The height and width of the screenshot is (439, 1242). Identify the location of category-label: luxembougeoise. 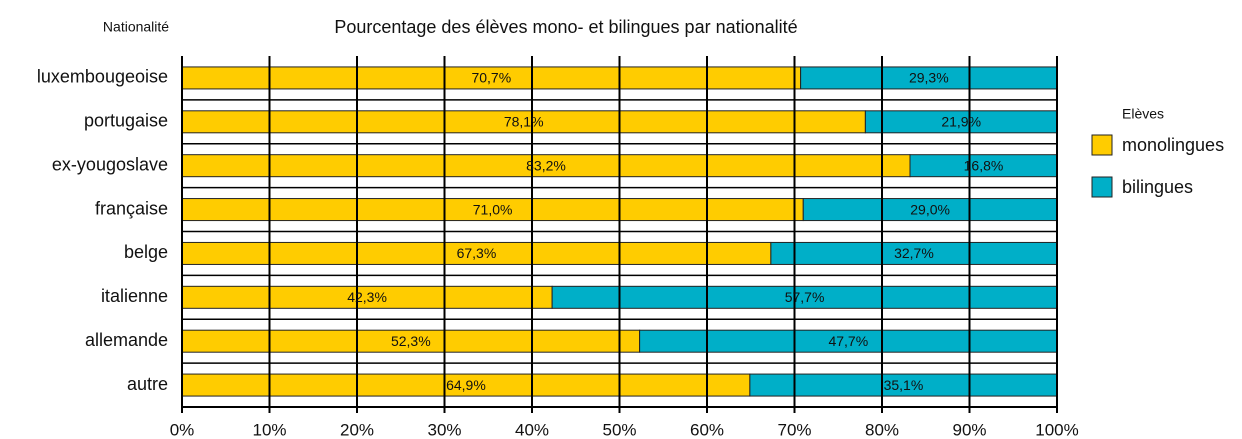
(102, 77).